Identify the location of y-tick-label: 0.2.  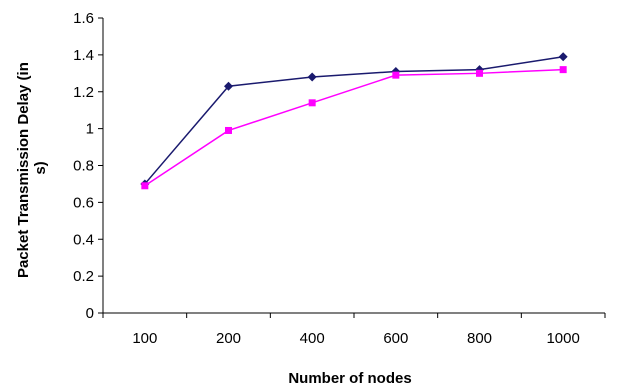
(83, 276).